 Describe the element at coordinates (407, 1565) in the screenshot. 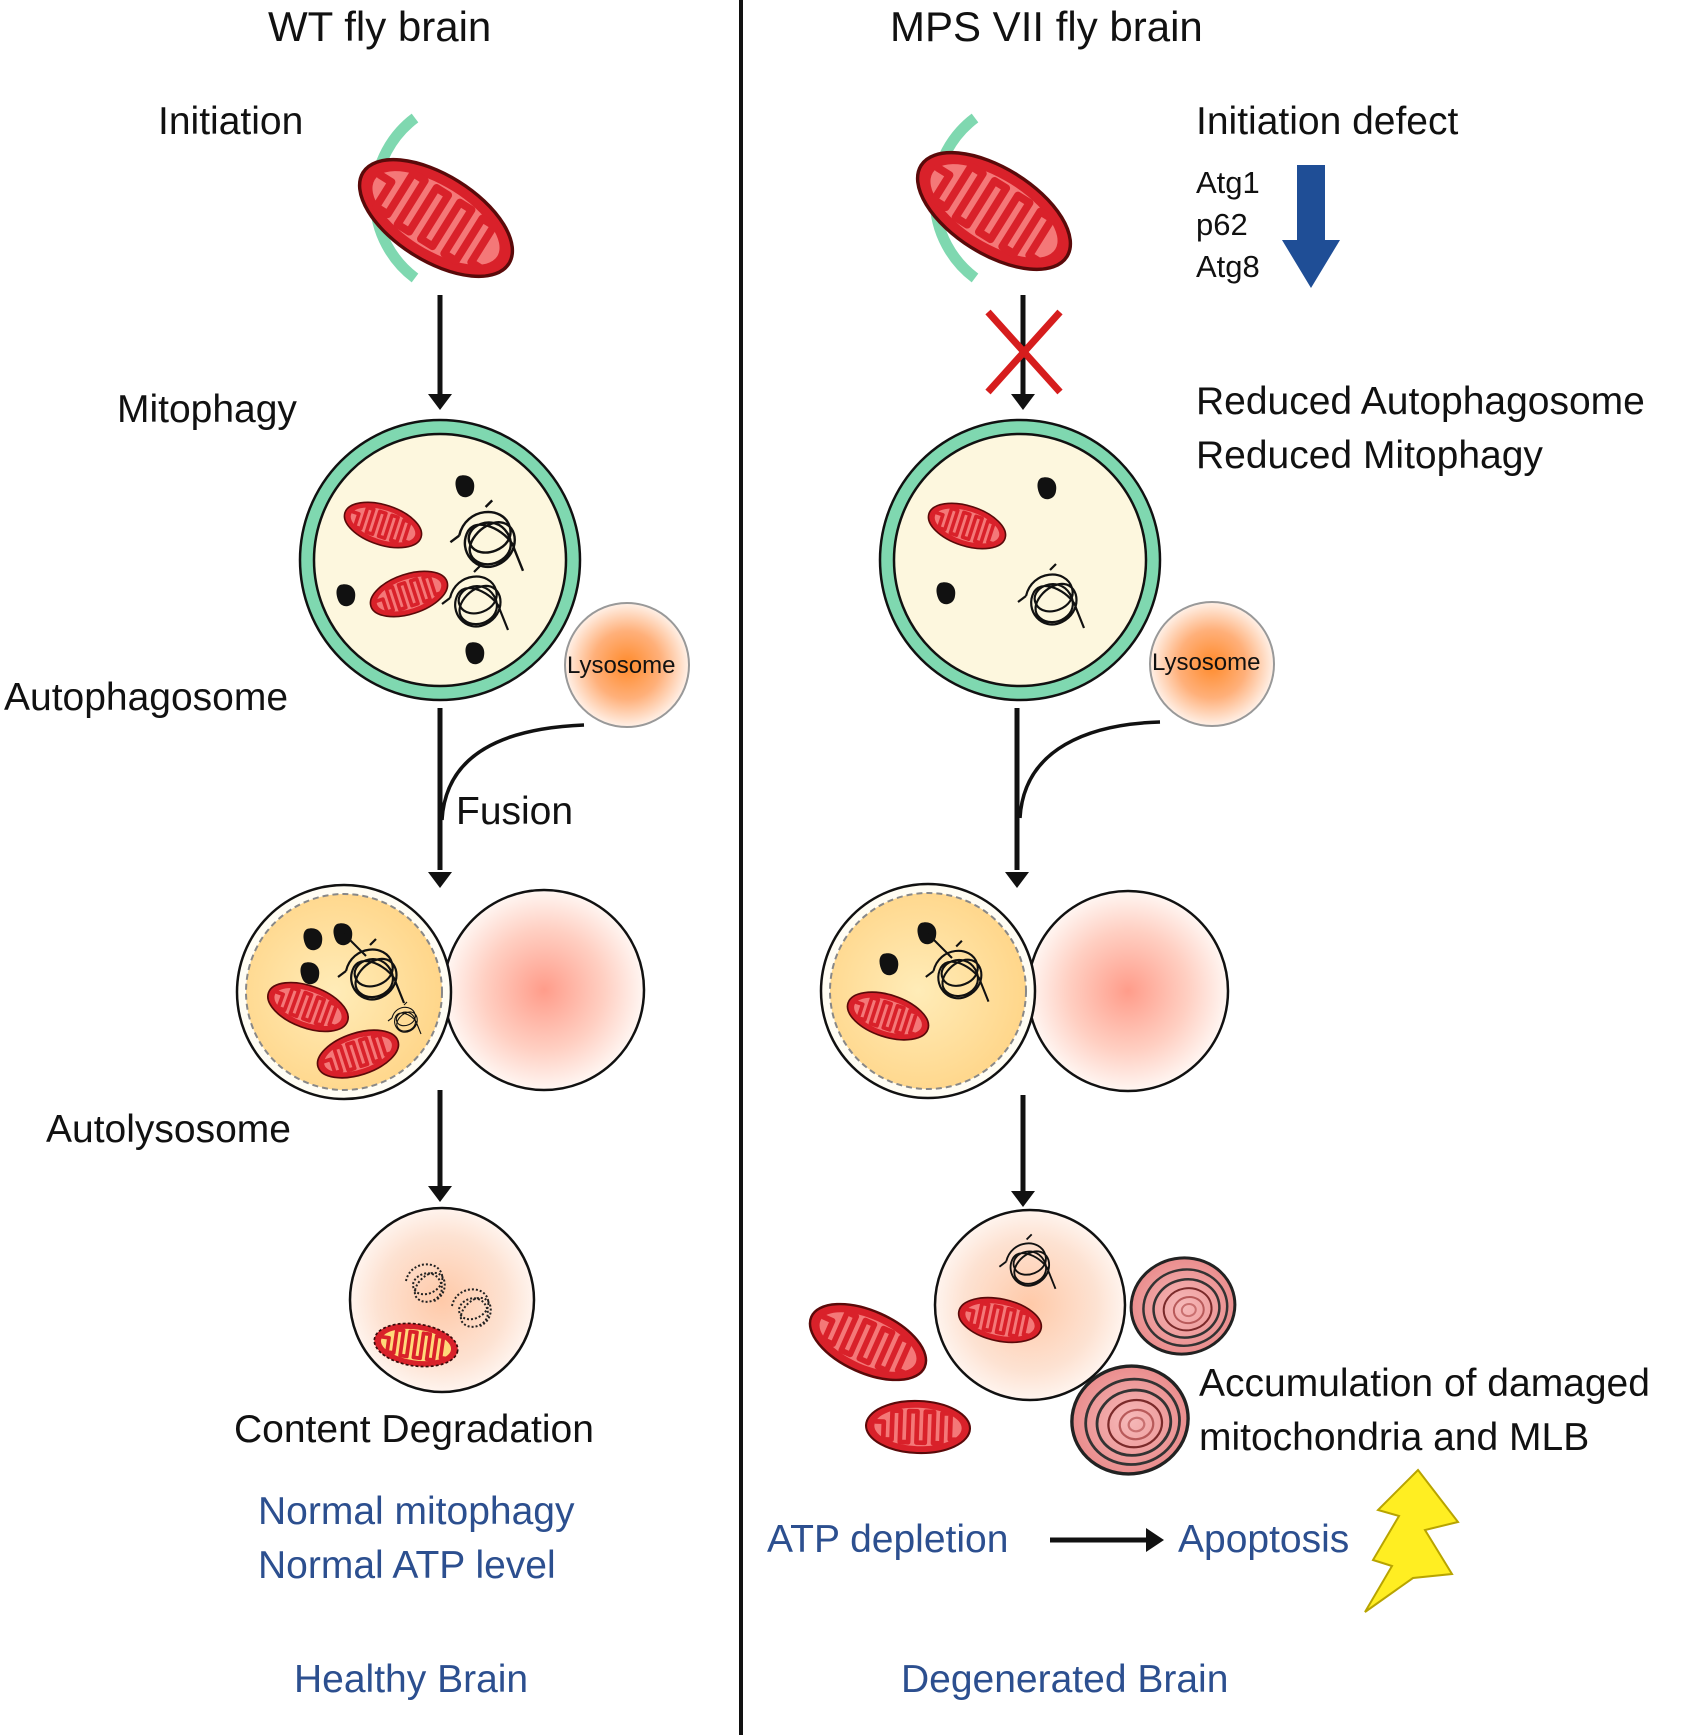

I see `outcome-normal-atp: Normal ATP level` at that location.